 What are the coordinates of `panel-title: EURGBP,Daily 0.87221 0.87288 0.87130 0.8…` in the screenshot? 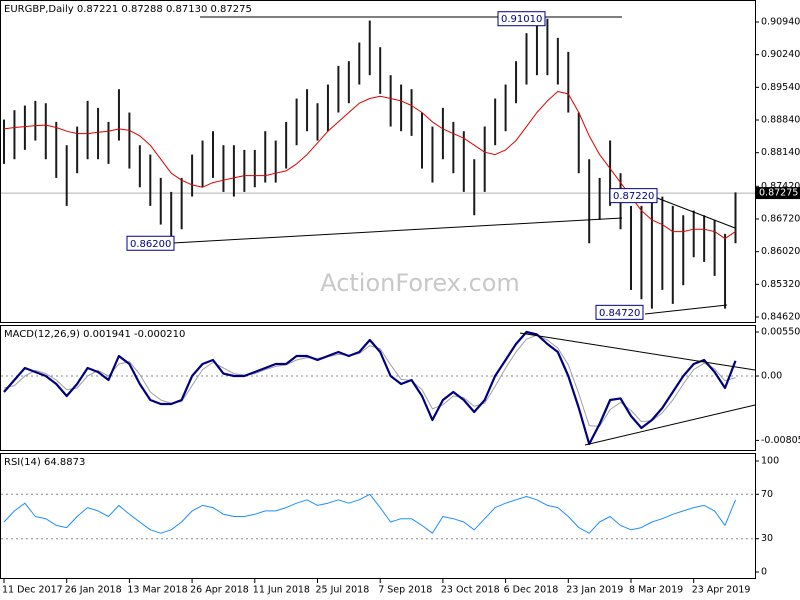 It's located at (128, 9).